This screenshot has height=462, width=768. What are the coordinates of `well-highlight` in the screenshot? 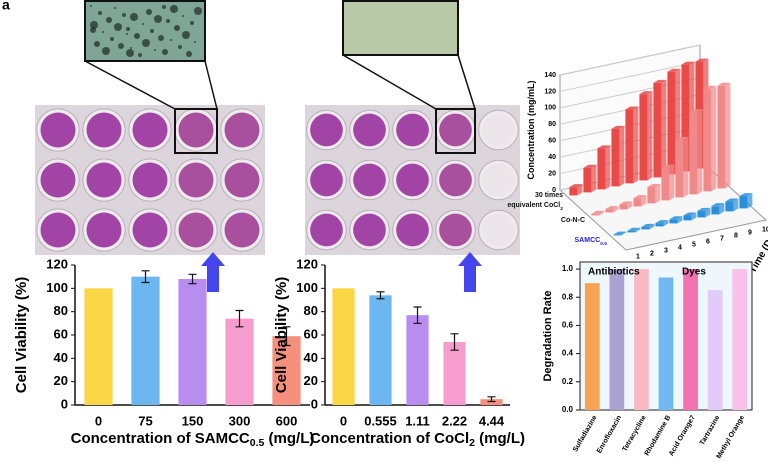 It's located at (455, 131).